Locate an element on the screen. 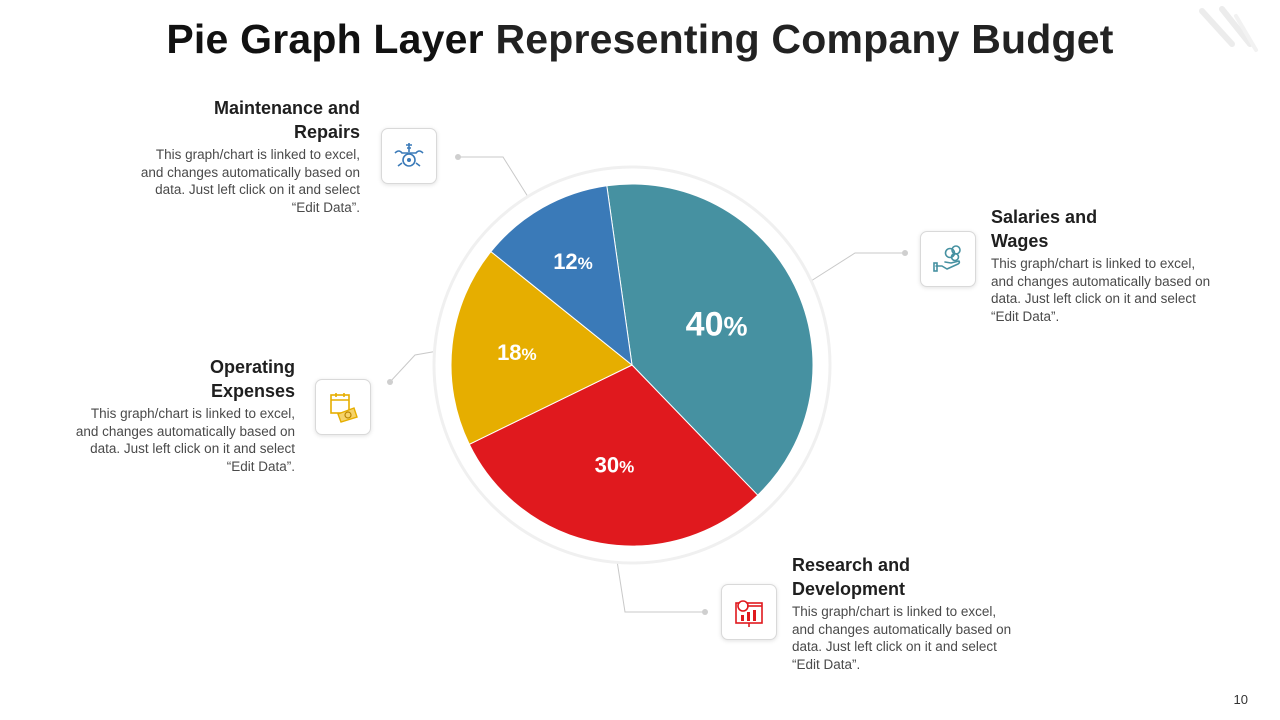  slice-maintenance is located at coordinates (561, 276).